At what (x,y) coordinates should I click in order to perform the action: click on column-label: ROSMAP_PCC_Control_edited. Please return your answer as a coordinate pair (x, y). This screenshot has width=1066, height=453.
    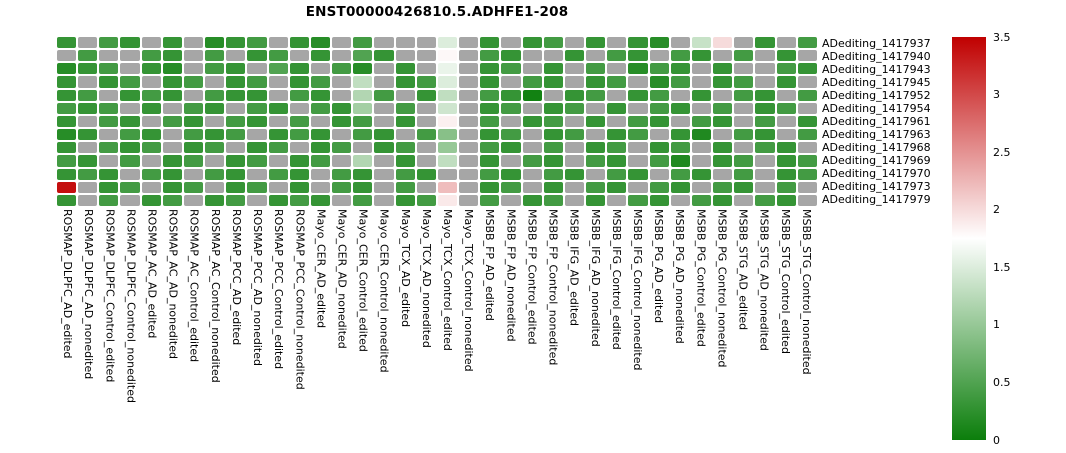
    Looking at the image, I should click on (279, 289).